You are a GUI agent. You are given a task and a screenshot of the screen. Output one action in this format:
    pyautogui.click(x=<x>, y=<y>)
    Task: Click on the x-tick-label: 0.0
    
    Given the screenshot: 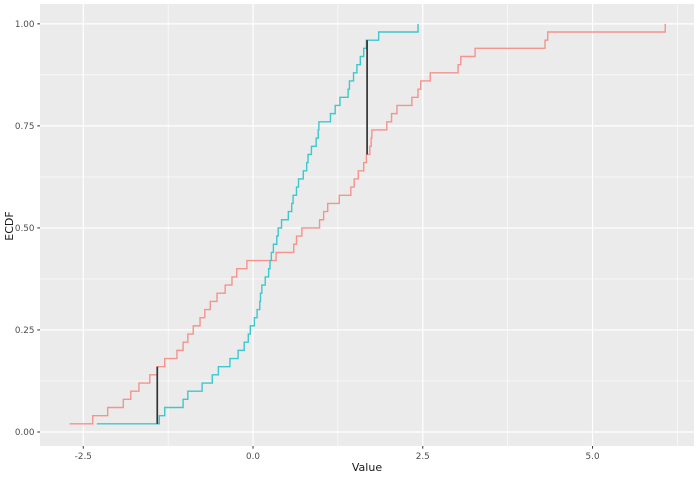 What is the action you would take?
    pyautogui.click(x=253, y=457)
    